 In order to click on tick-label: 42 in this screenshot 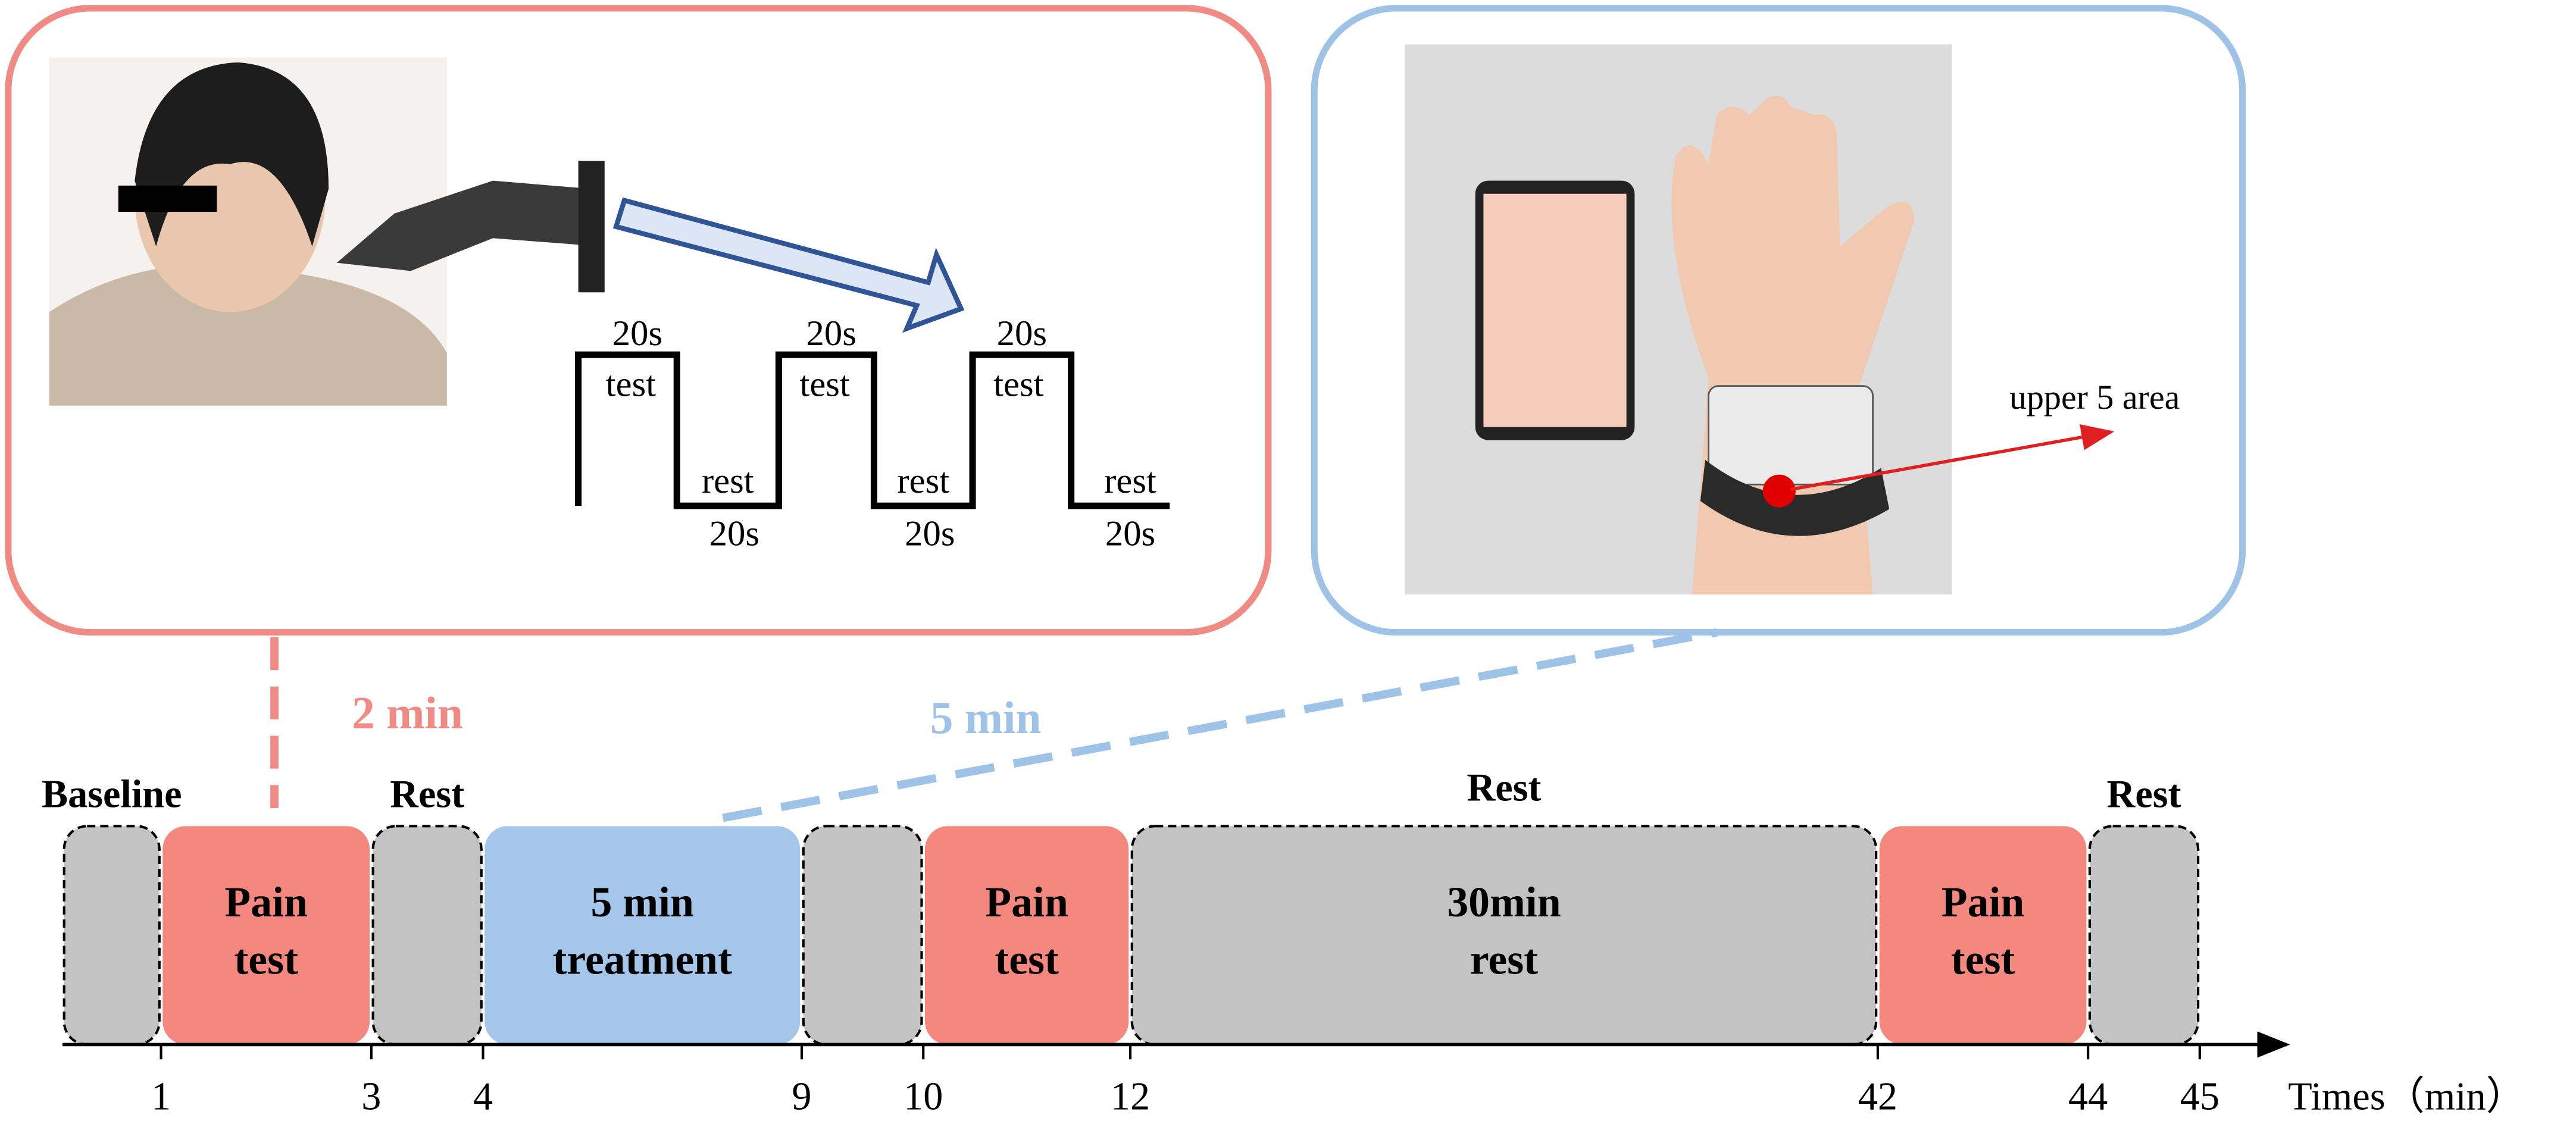, I will do `click(1877, 1097)`.